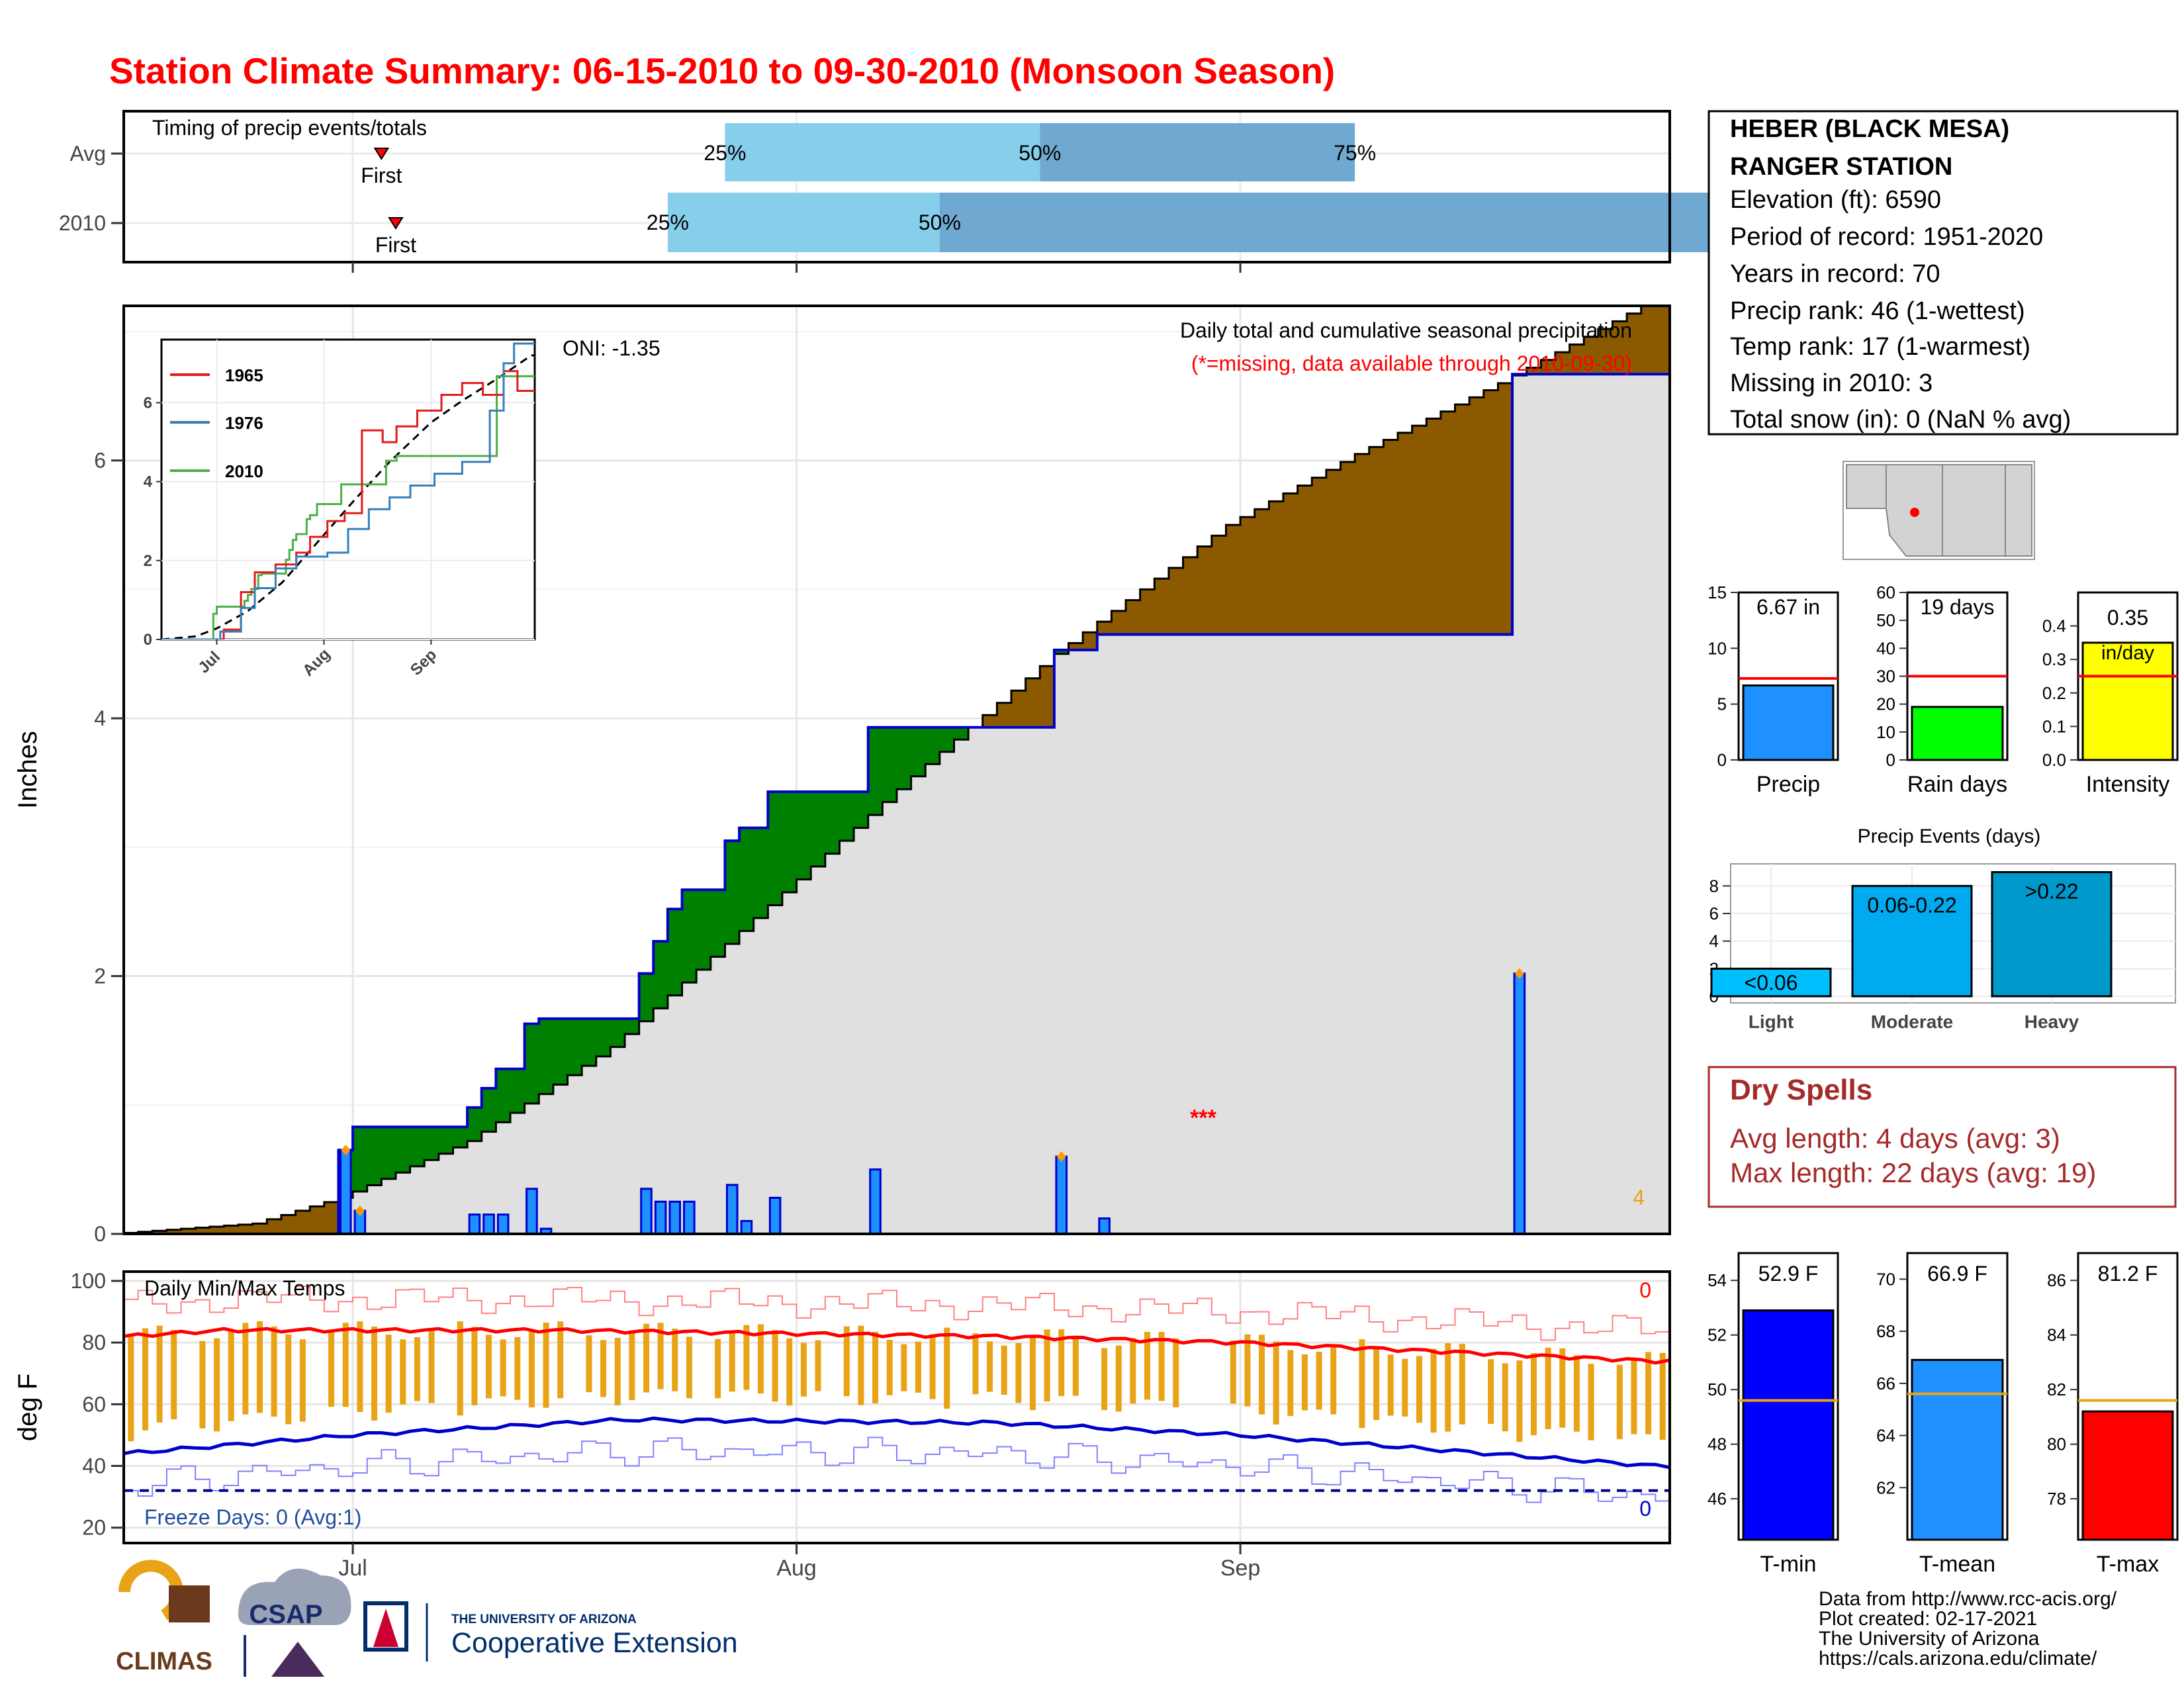  Describe the element at coordinates (244, 375) in the screenshot. I see `legend-1965: 1965` at that location.